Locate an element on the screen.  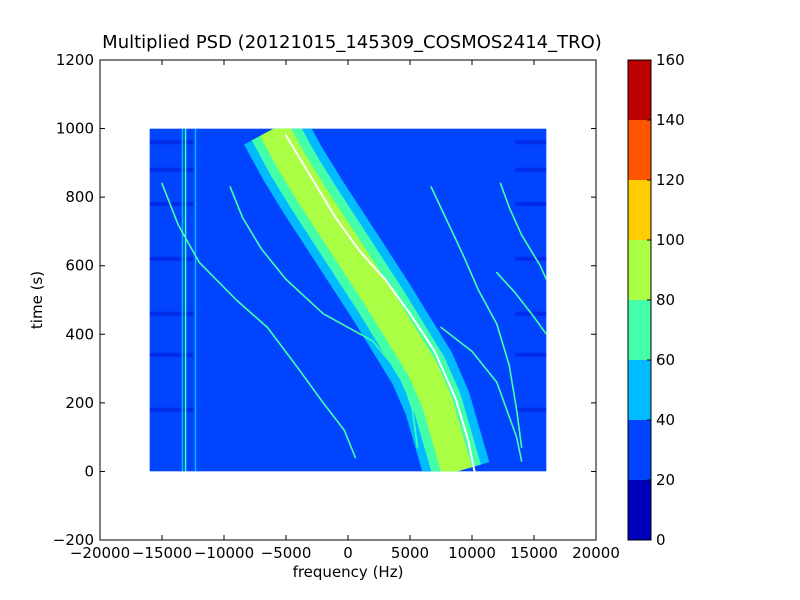
colorbar: 0 20 40 60 80 100 120 140 160 is located at coordinates (656, 300).